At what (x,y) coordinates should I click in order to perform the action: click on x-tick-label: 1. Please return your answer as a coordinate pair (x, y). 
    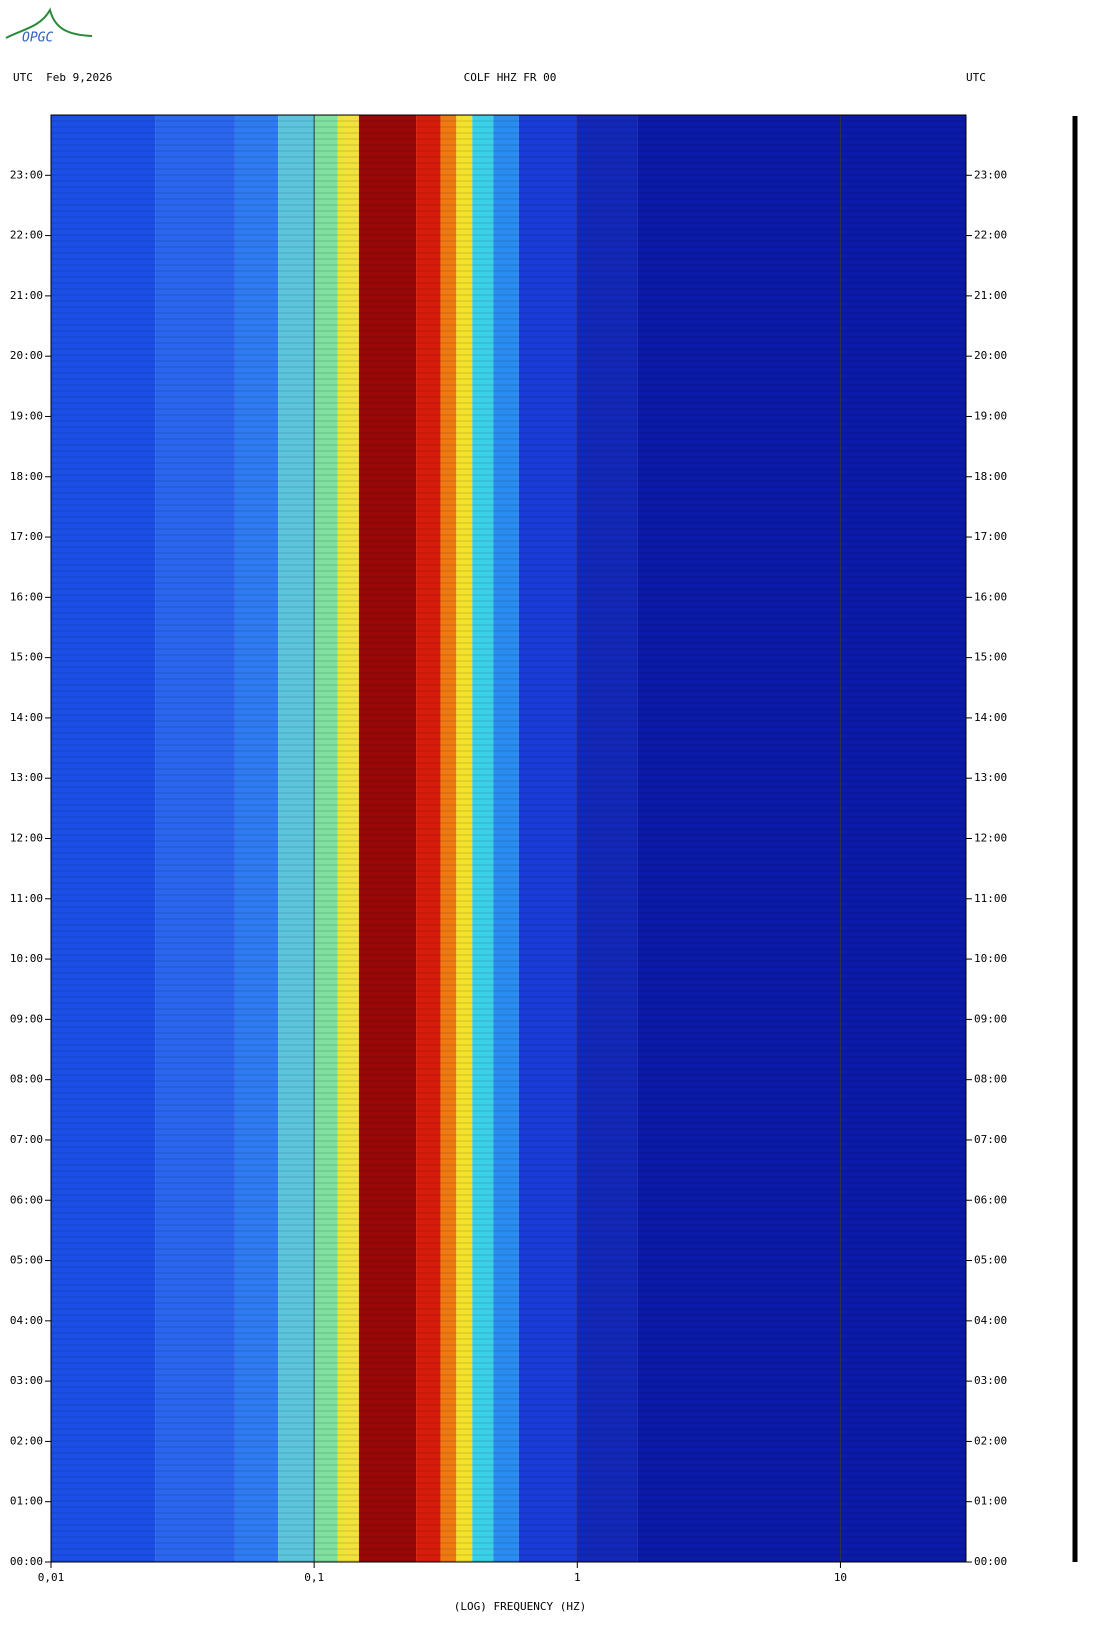
    Looking at the image, I should click on (577, 1577).